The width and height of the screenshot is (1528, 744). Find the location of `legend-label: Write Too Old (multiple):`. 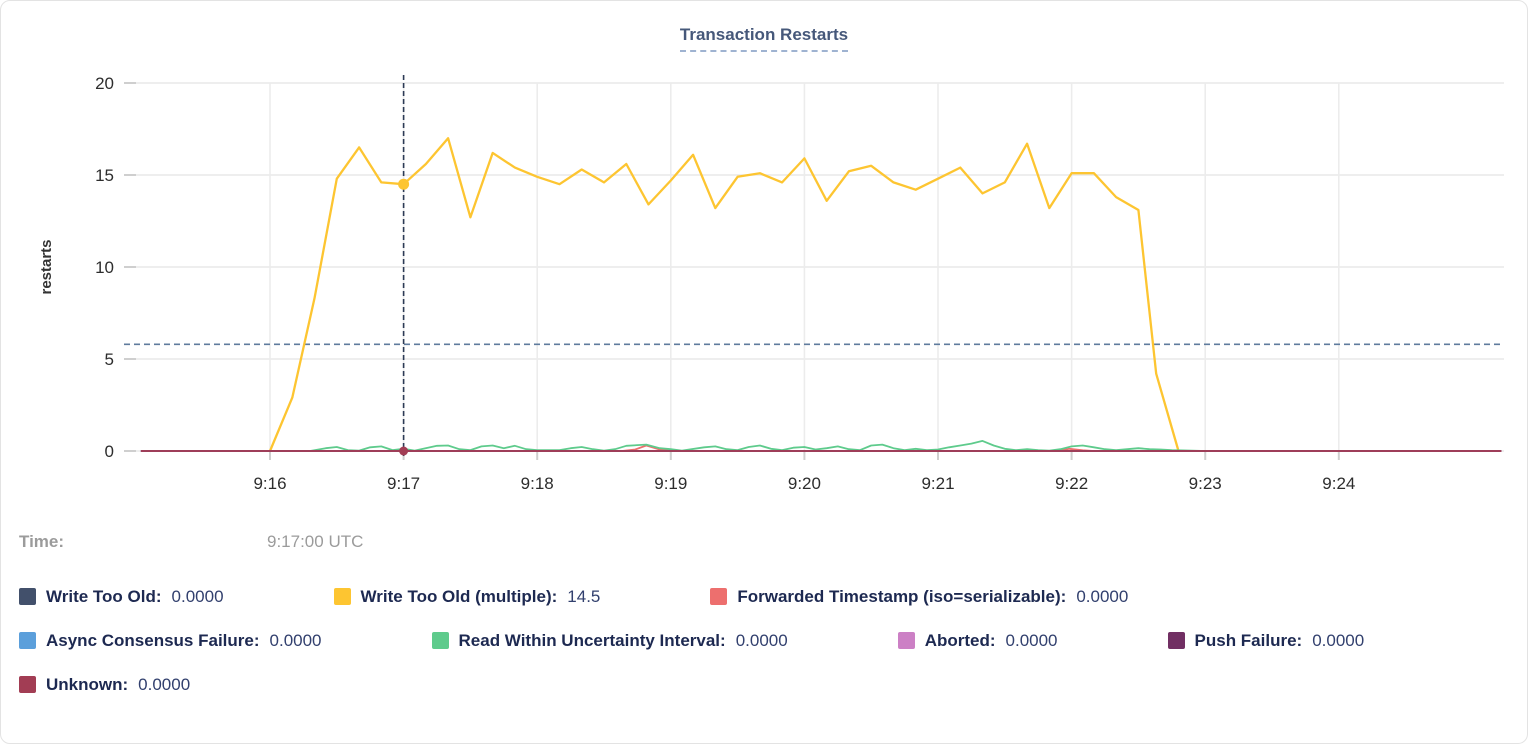

legend-label: Write Too Old (multiple): is located at coordinates (459, 596).